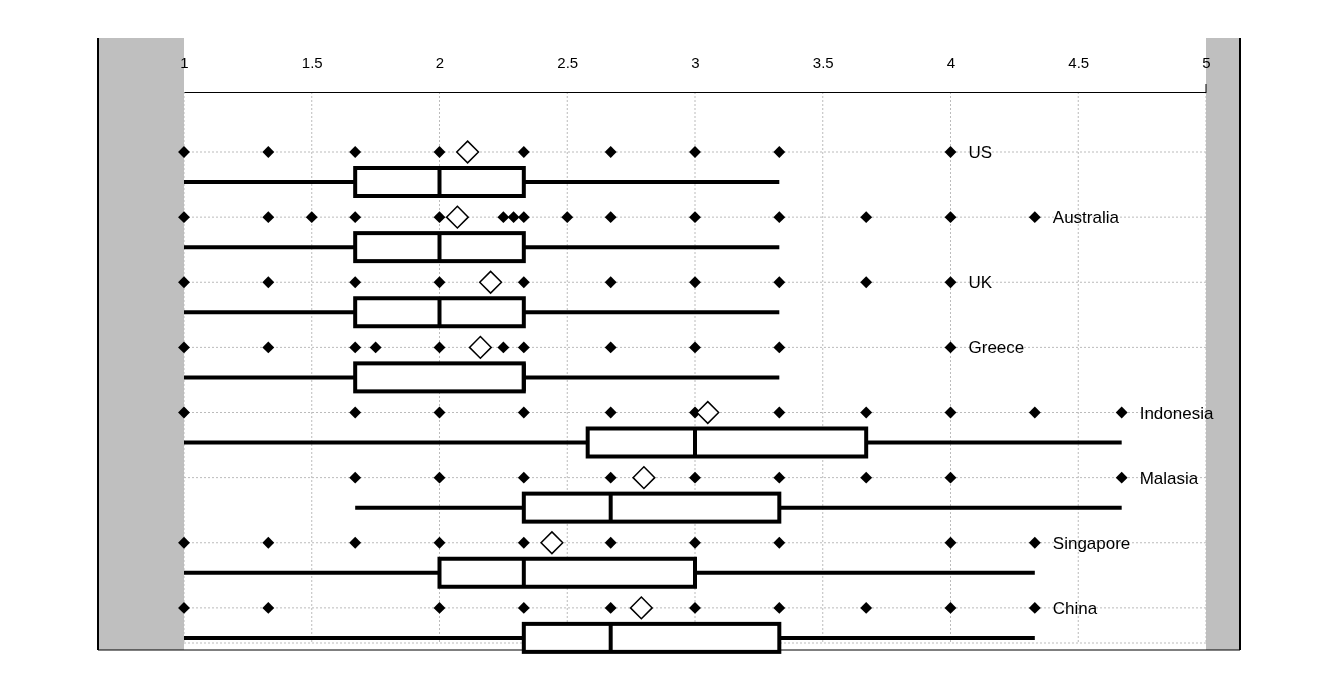 This screenshot has height=675, width=1340. I want to click on y-tick-label: US, so click(980, 152).